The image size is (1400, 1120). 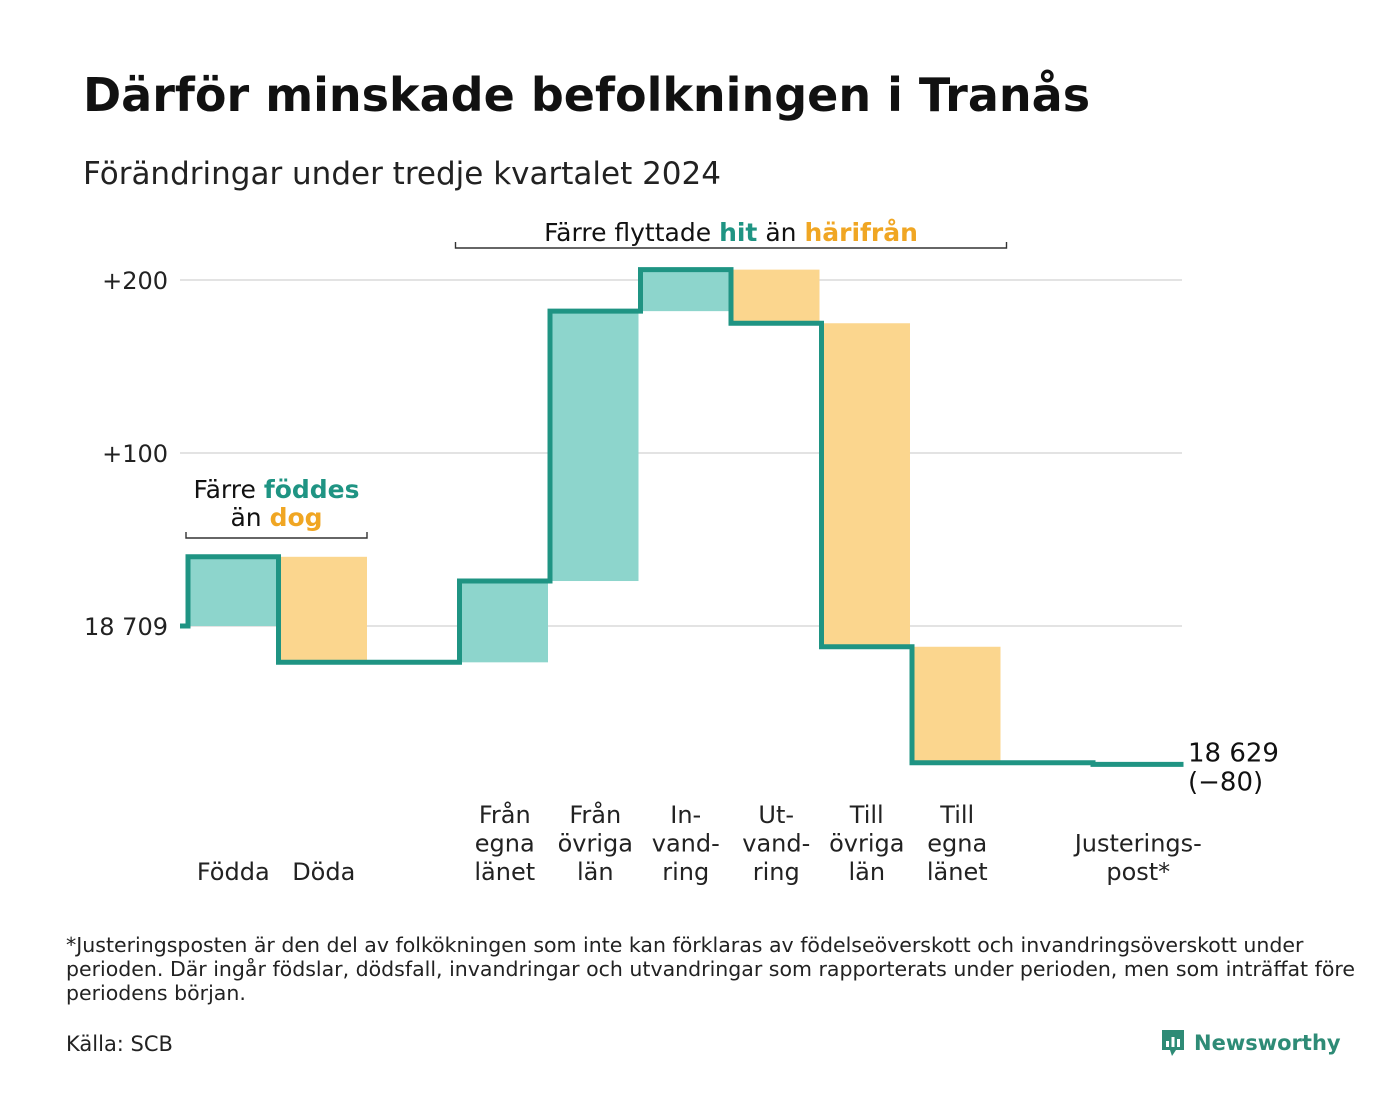 I want to click on bar-till-ovriga, so click(x=866, y=485).